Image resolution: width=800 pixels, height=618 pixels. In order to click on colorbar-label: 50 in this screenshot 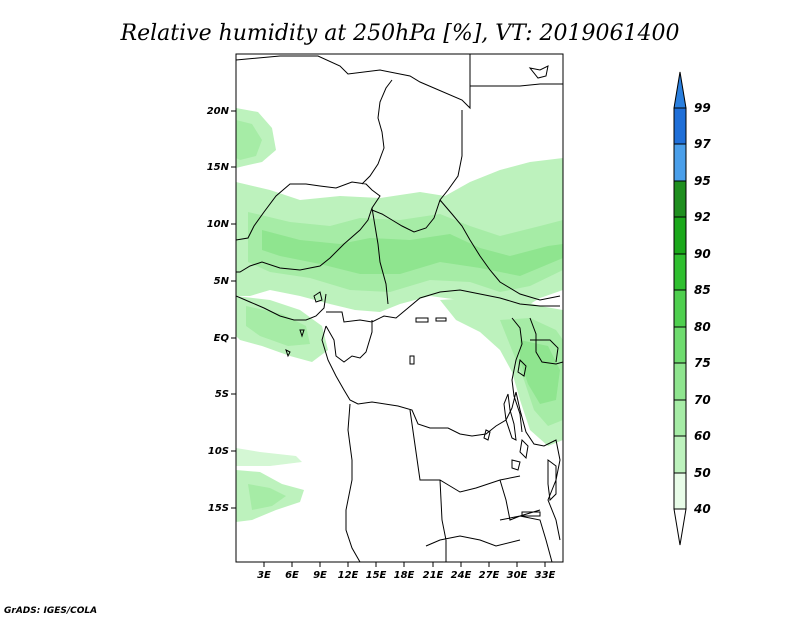, I will do `click(702, 473)`.